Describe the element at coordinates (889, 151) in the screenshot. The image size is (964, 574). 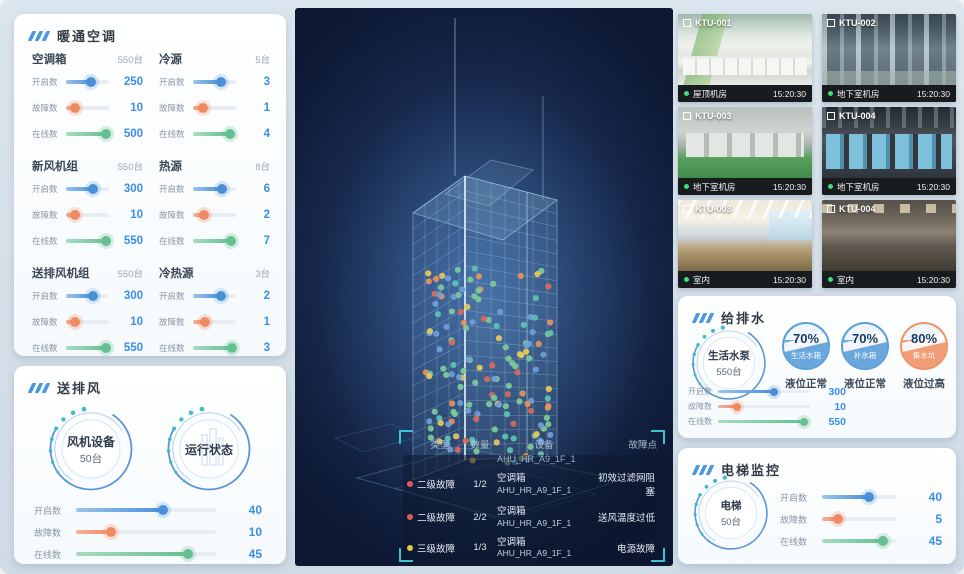
I see `camera-tile-KTU-004: KTU-004 地下室机房 15:20:30` at that location.